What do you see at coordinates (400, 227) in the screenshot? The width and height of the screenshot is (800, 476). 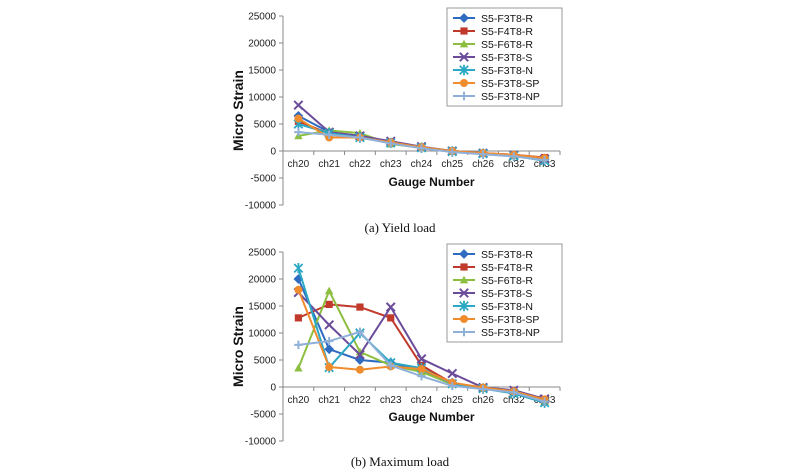 I see `figure-caption: (a) Yield load` at bounding box center [400, 227].